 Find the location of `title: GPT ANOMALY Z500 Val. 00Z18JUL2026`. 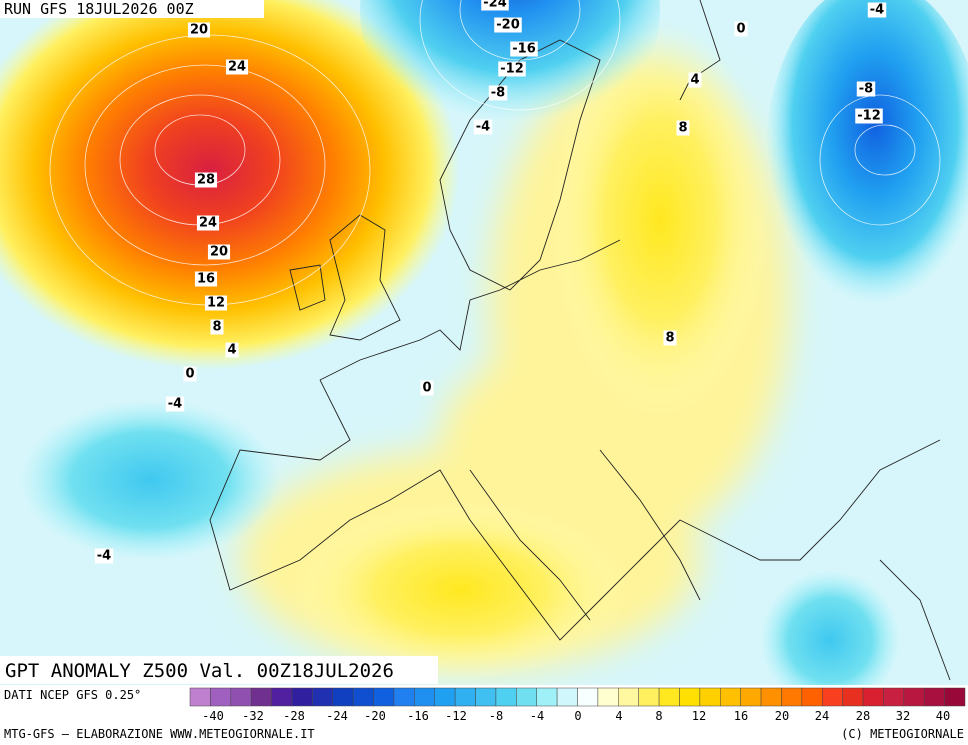

title: GPT ANOMALY Z500 Val. 00Z18JUL2026 is located at coordinates (199, 671).